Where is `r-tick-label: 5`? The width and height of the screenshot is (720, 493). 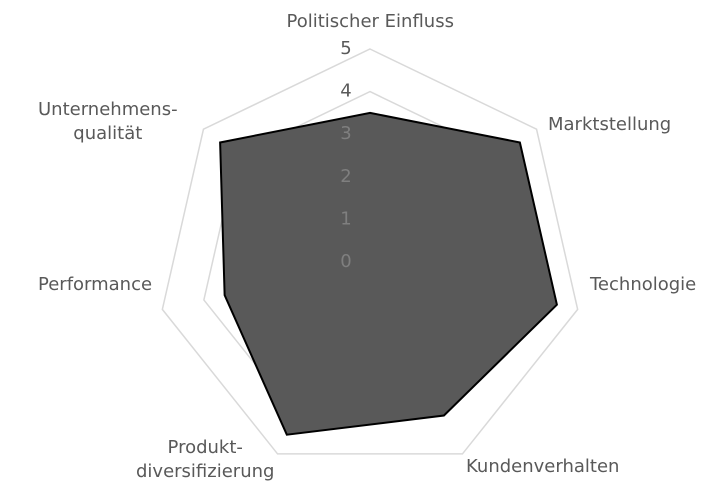 r-tick-label: 5 is located at coordinates (345, 48).